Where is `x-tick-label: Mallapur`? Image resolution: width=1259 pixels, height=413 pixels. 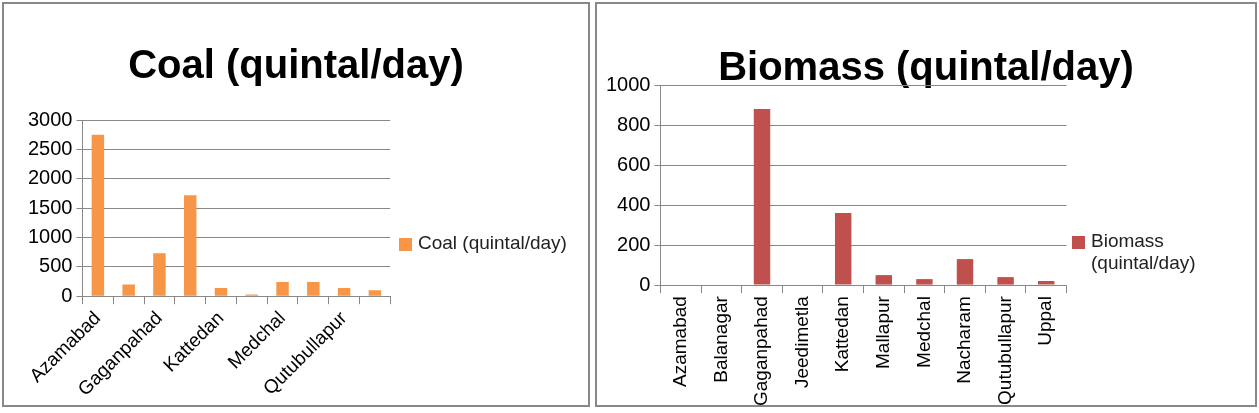
x-tick-label: Mallapur is located at coordinates (883, 332).